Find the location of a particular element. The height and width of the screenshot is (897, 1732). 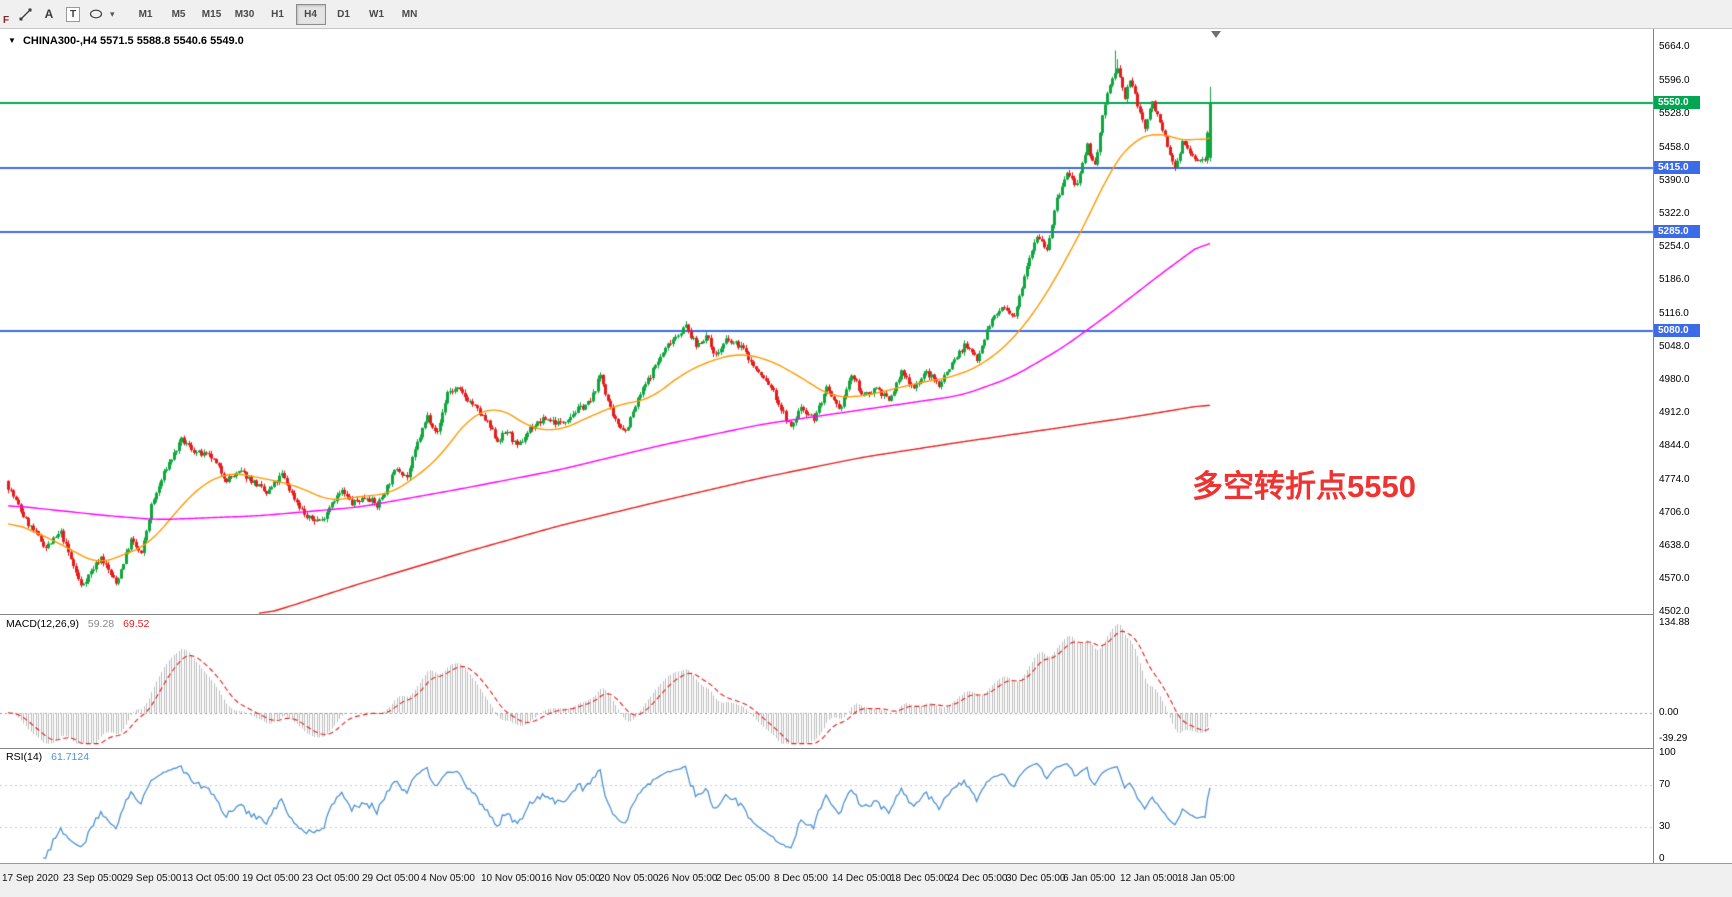

price-axis-border is located at coordinates (1653, 446).